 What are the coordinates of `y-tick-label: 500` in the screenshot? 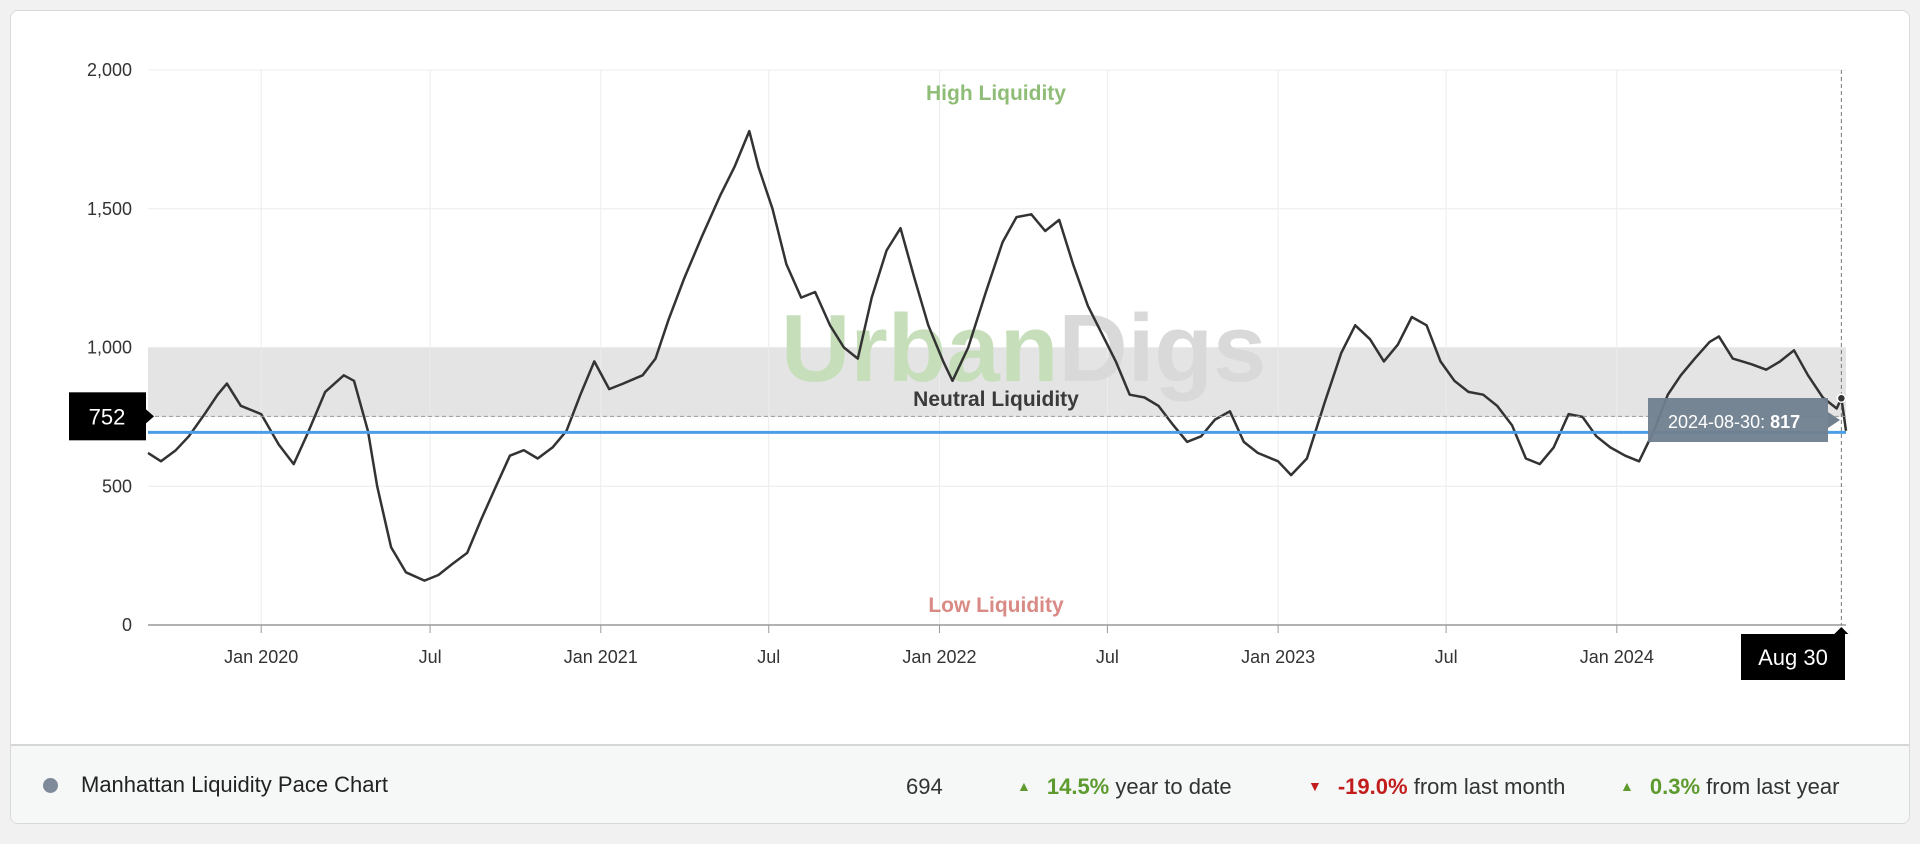 It's located at (117, 486).